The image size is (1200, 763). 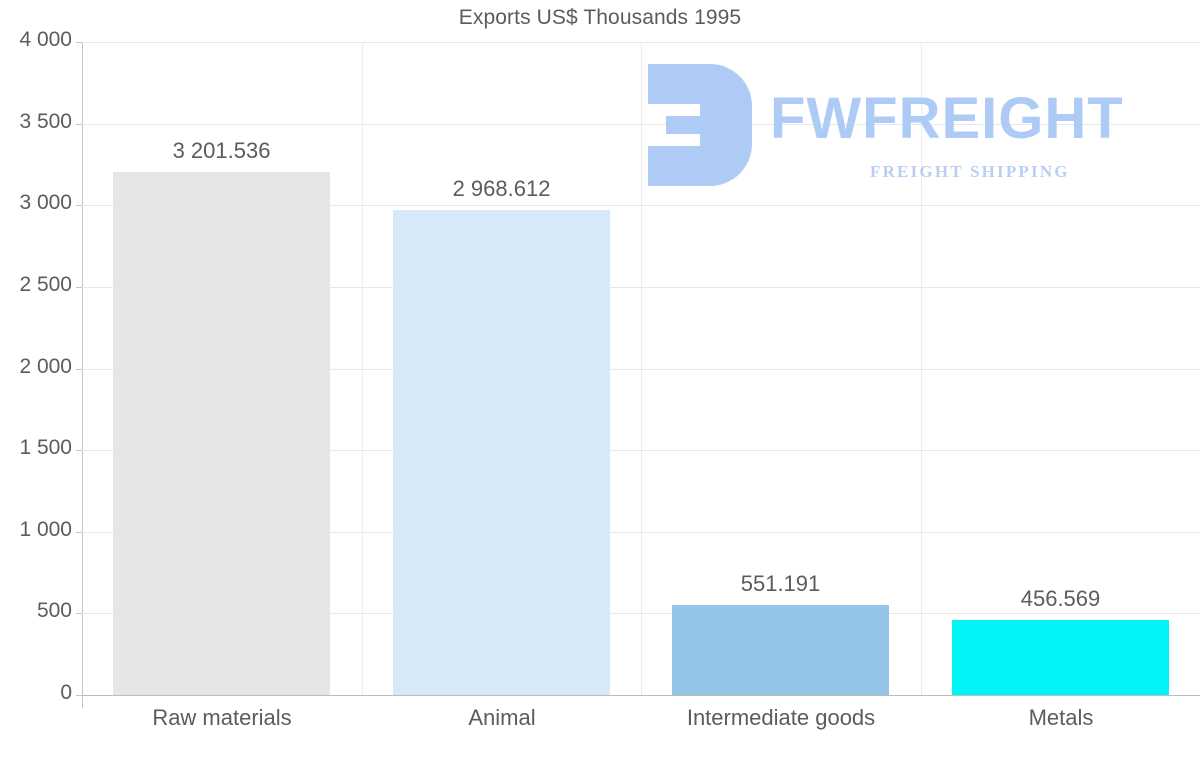 What do you see at coordinates (45, 284) in the screenshot?
I see `y-axis-tick-label: 2 500` at bounding box center [45, 284].